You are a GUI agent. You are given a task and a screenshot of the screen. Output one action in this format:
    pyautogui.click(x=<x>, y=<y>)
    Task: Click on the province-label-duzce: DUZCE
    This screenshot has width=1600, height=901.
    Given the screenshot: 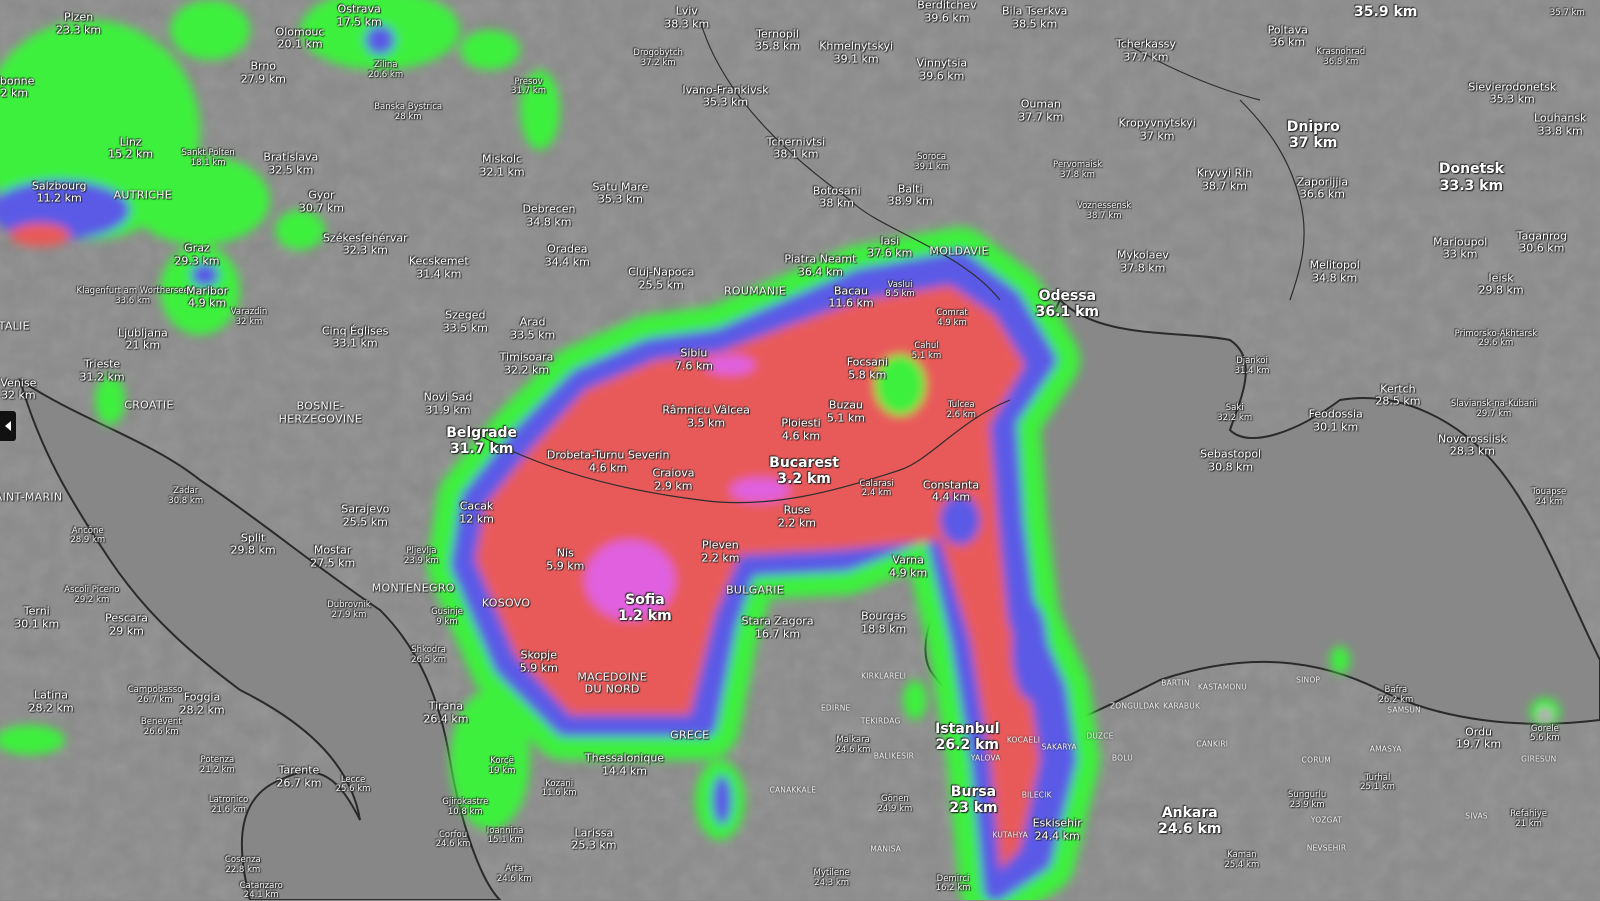 What is the action you would take?
    pyautogui.click(x=1100, y=736)
    